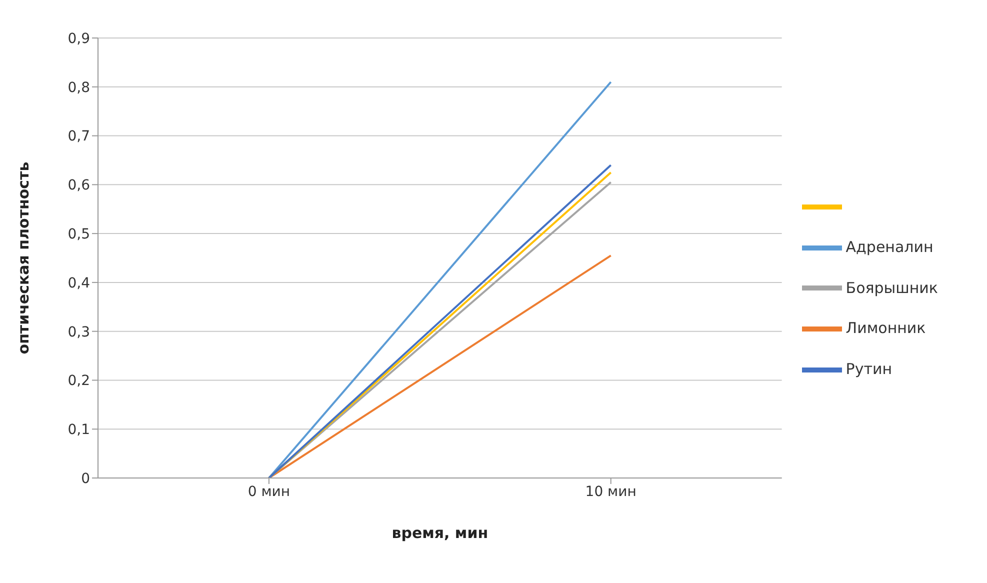  I want to click on legend-label: Боярышник, so click(892, 287).